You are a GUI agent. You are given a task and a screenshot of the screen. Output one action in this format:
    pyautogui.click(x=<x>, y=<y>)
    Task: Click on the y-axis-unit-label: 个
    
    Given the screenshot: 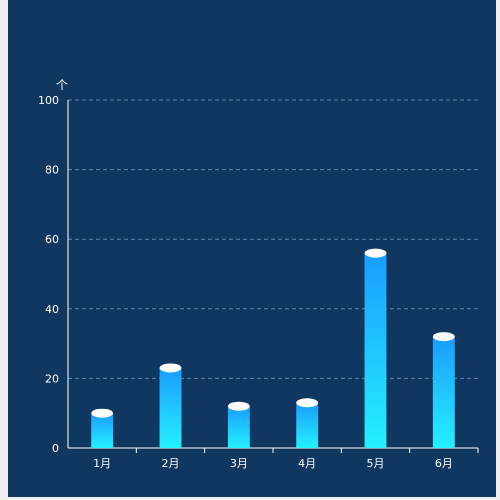 What is the action you would take?
    pyautogui.click(x=62, y=85)
    